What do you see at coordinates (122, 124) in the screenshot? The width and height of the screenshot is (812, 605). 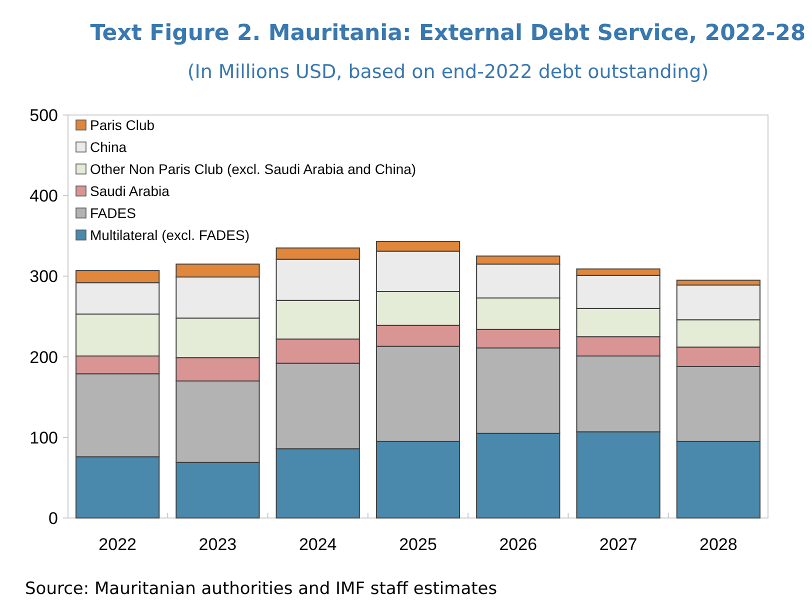 I see `legend-label: Paris Club` at bounding box center [122, 124].